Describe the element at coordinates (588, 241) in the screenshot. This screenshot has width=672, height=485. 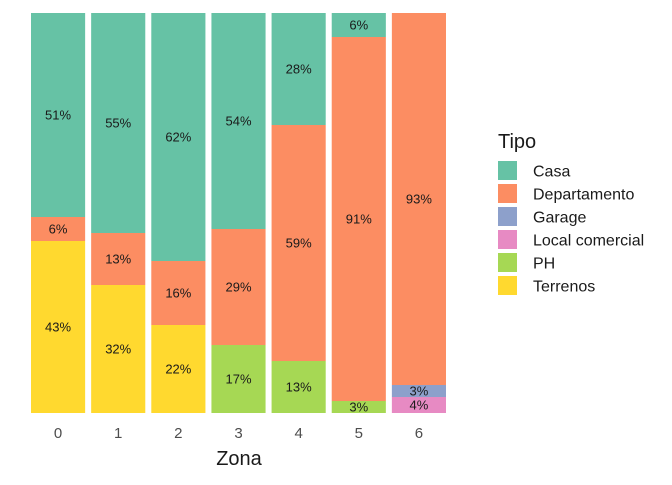
I see `legend-label: Local comercial` at that location.